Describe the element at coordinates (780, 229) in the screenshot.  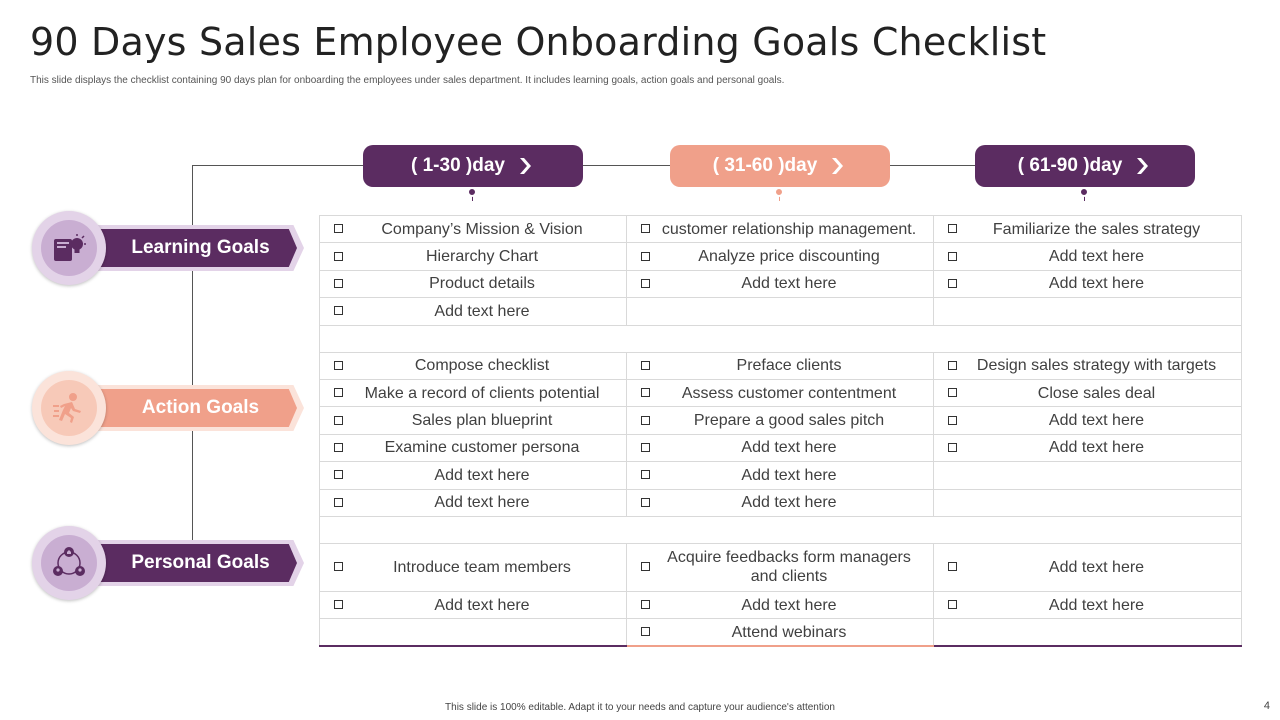
I see `checklist-cell: customer relationship management.` at that location.